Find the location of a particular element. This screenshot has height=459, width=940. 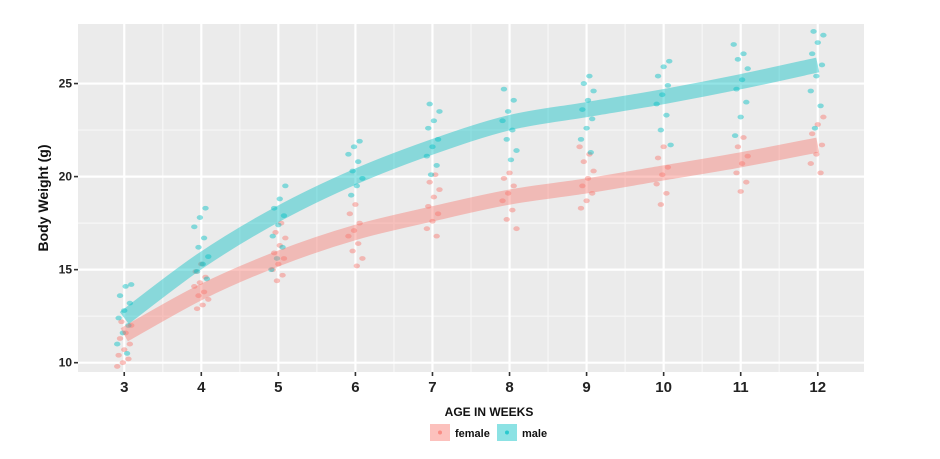

x-tick-label: 5 is located at coordinates (278, 387).